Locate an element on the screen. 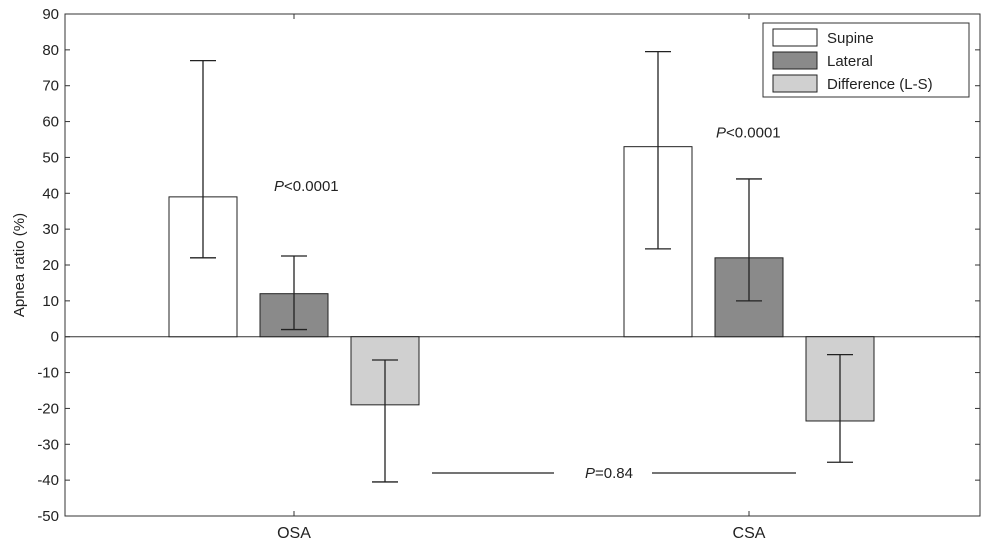 This screenshot has width=1000, height=547. legend-label: Supine is located at coordinates (850, 38).